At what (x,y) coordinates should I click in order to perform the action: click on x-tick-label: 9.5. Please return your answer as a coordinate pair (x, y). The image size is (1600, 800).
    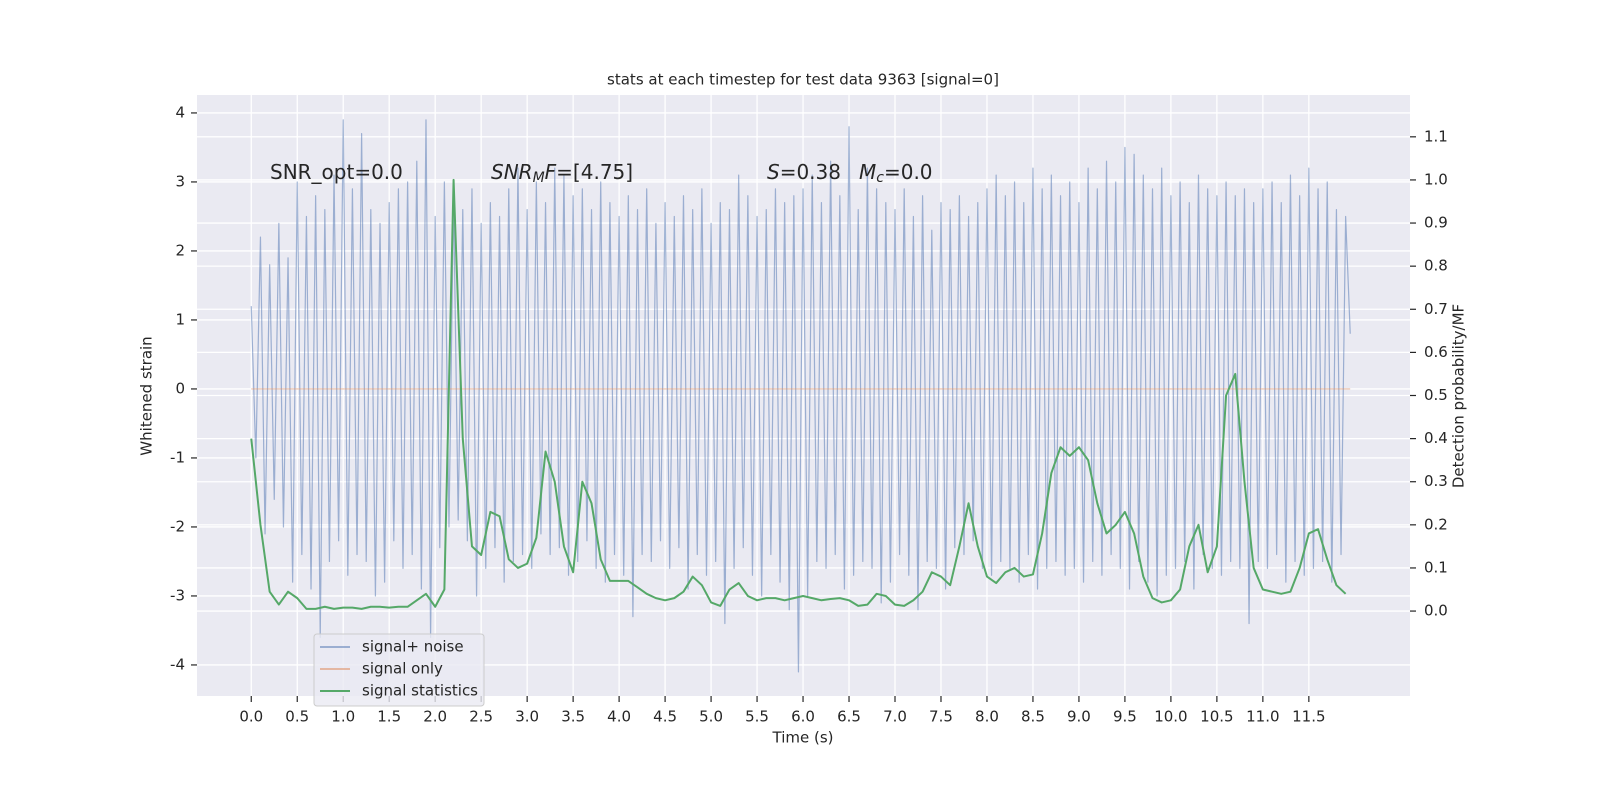
    Looking at the image, I should click on (1125, 717).